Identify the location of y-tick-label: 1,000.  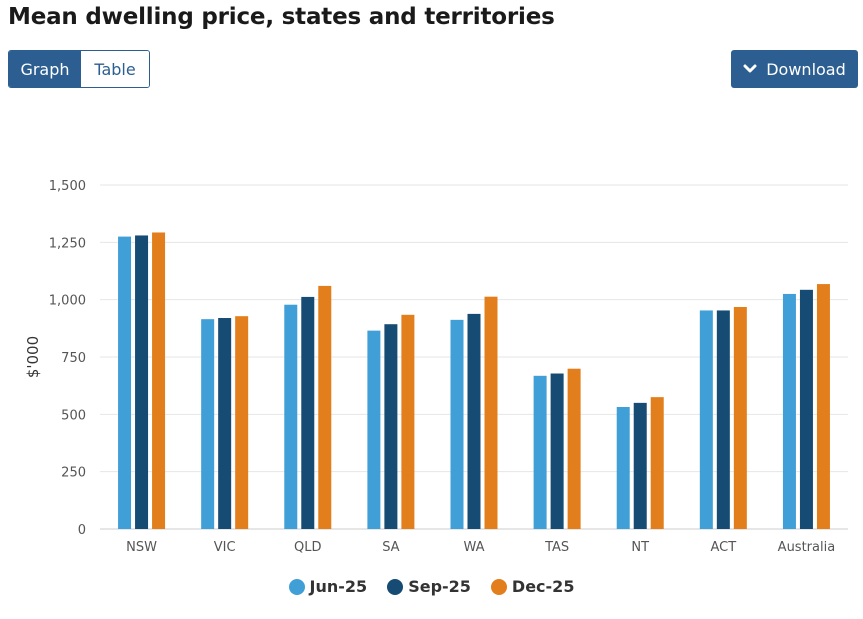
(67, 301).